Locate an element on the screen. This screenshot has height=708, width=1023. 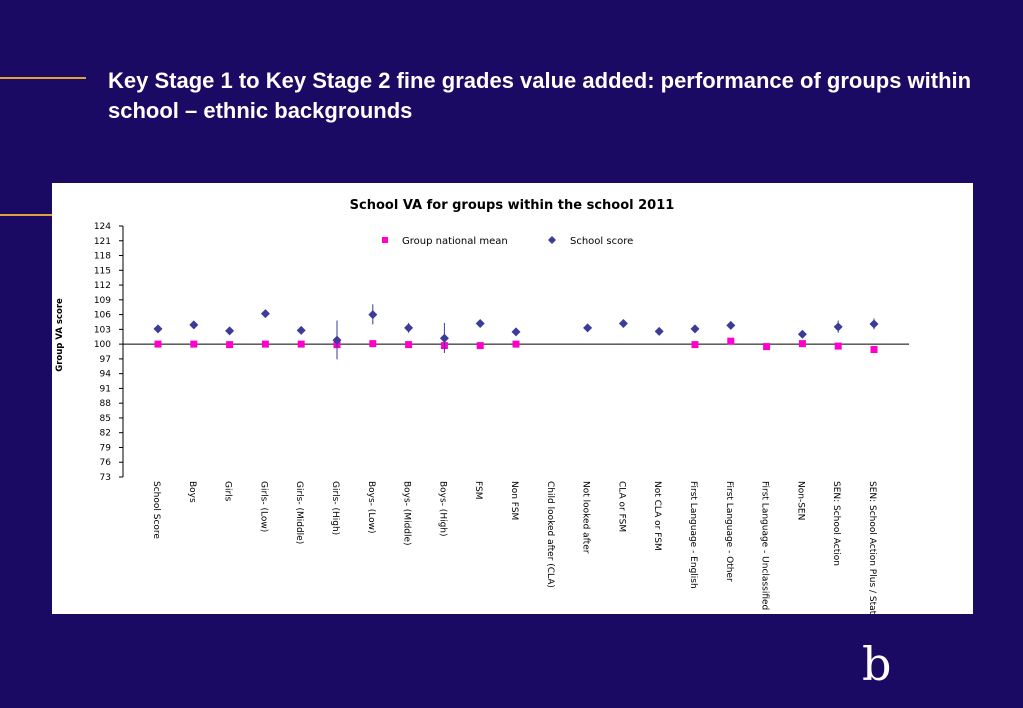
category-label: Girls- (Middle) is located at coordinates (299, 512).